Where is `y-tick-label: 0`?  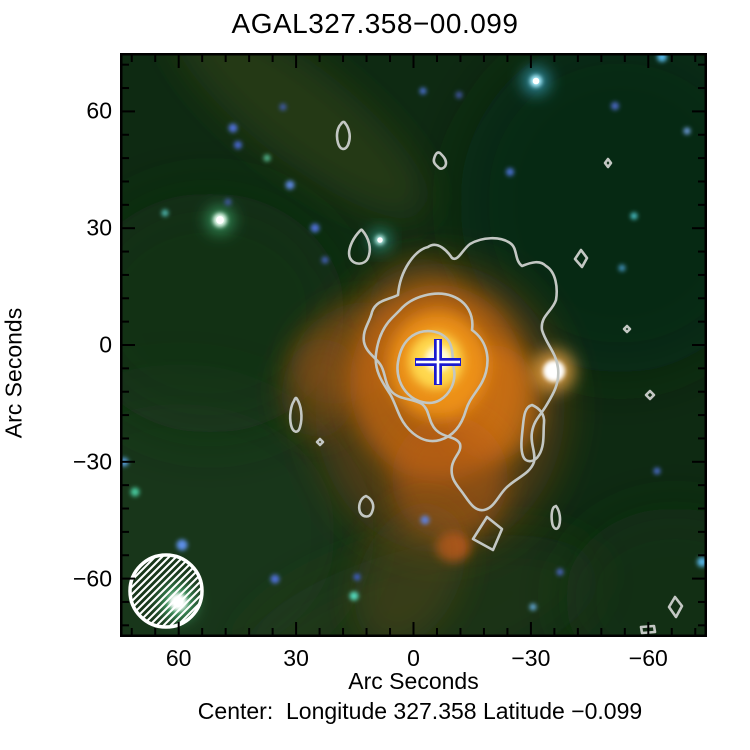 y-tick-label: 0 is located at coordinates (105, 344).